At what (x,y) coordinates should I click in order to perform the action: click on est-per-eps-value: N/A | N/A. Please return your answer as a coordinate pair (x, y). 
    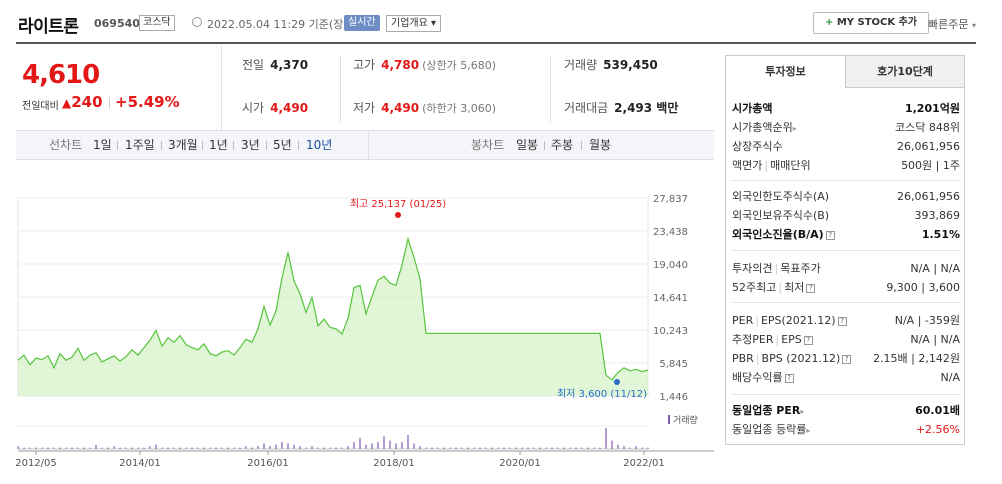
    Looking at the image, I should click on (935, 339).